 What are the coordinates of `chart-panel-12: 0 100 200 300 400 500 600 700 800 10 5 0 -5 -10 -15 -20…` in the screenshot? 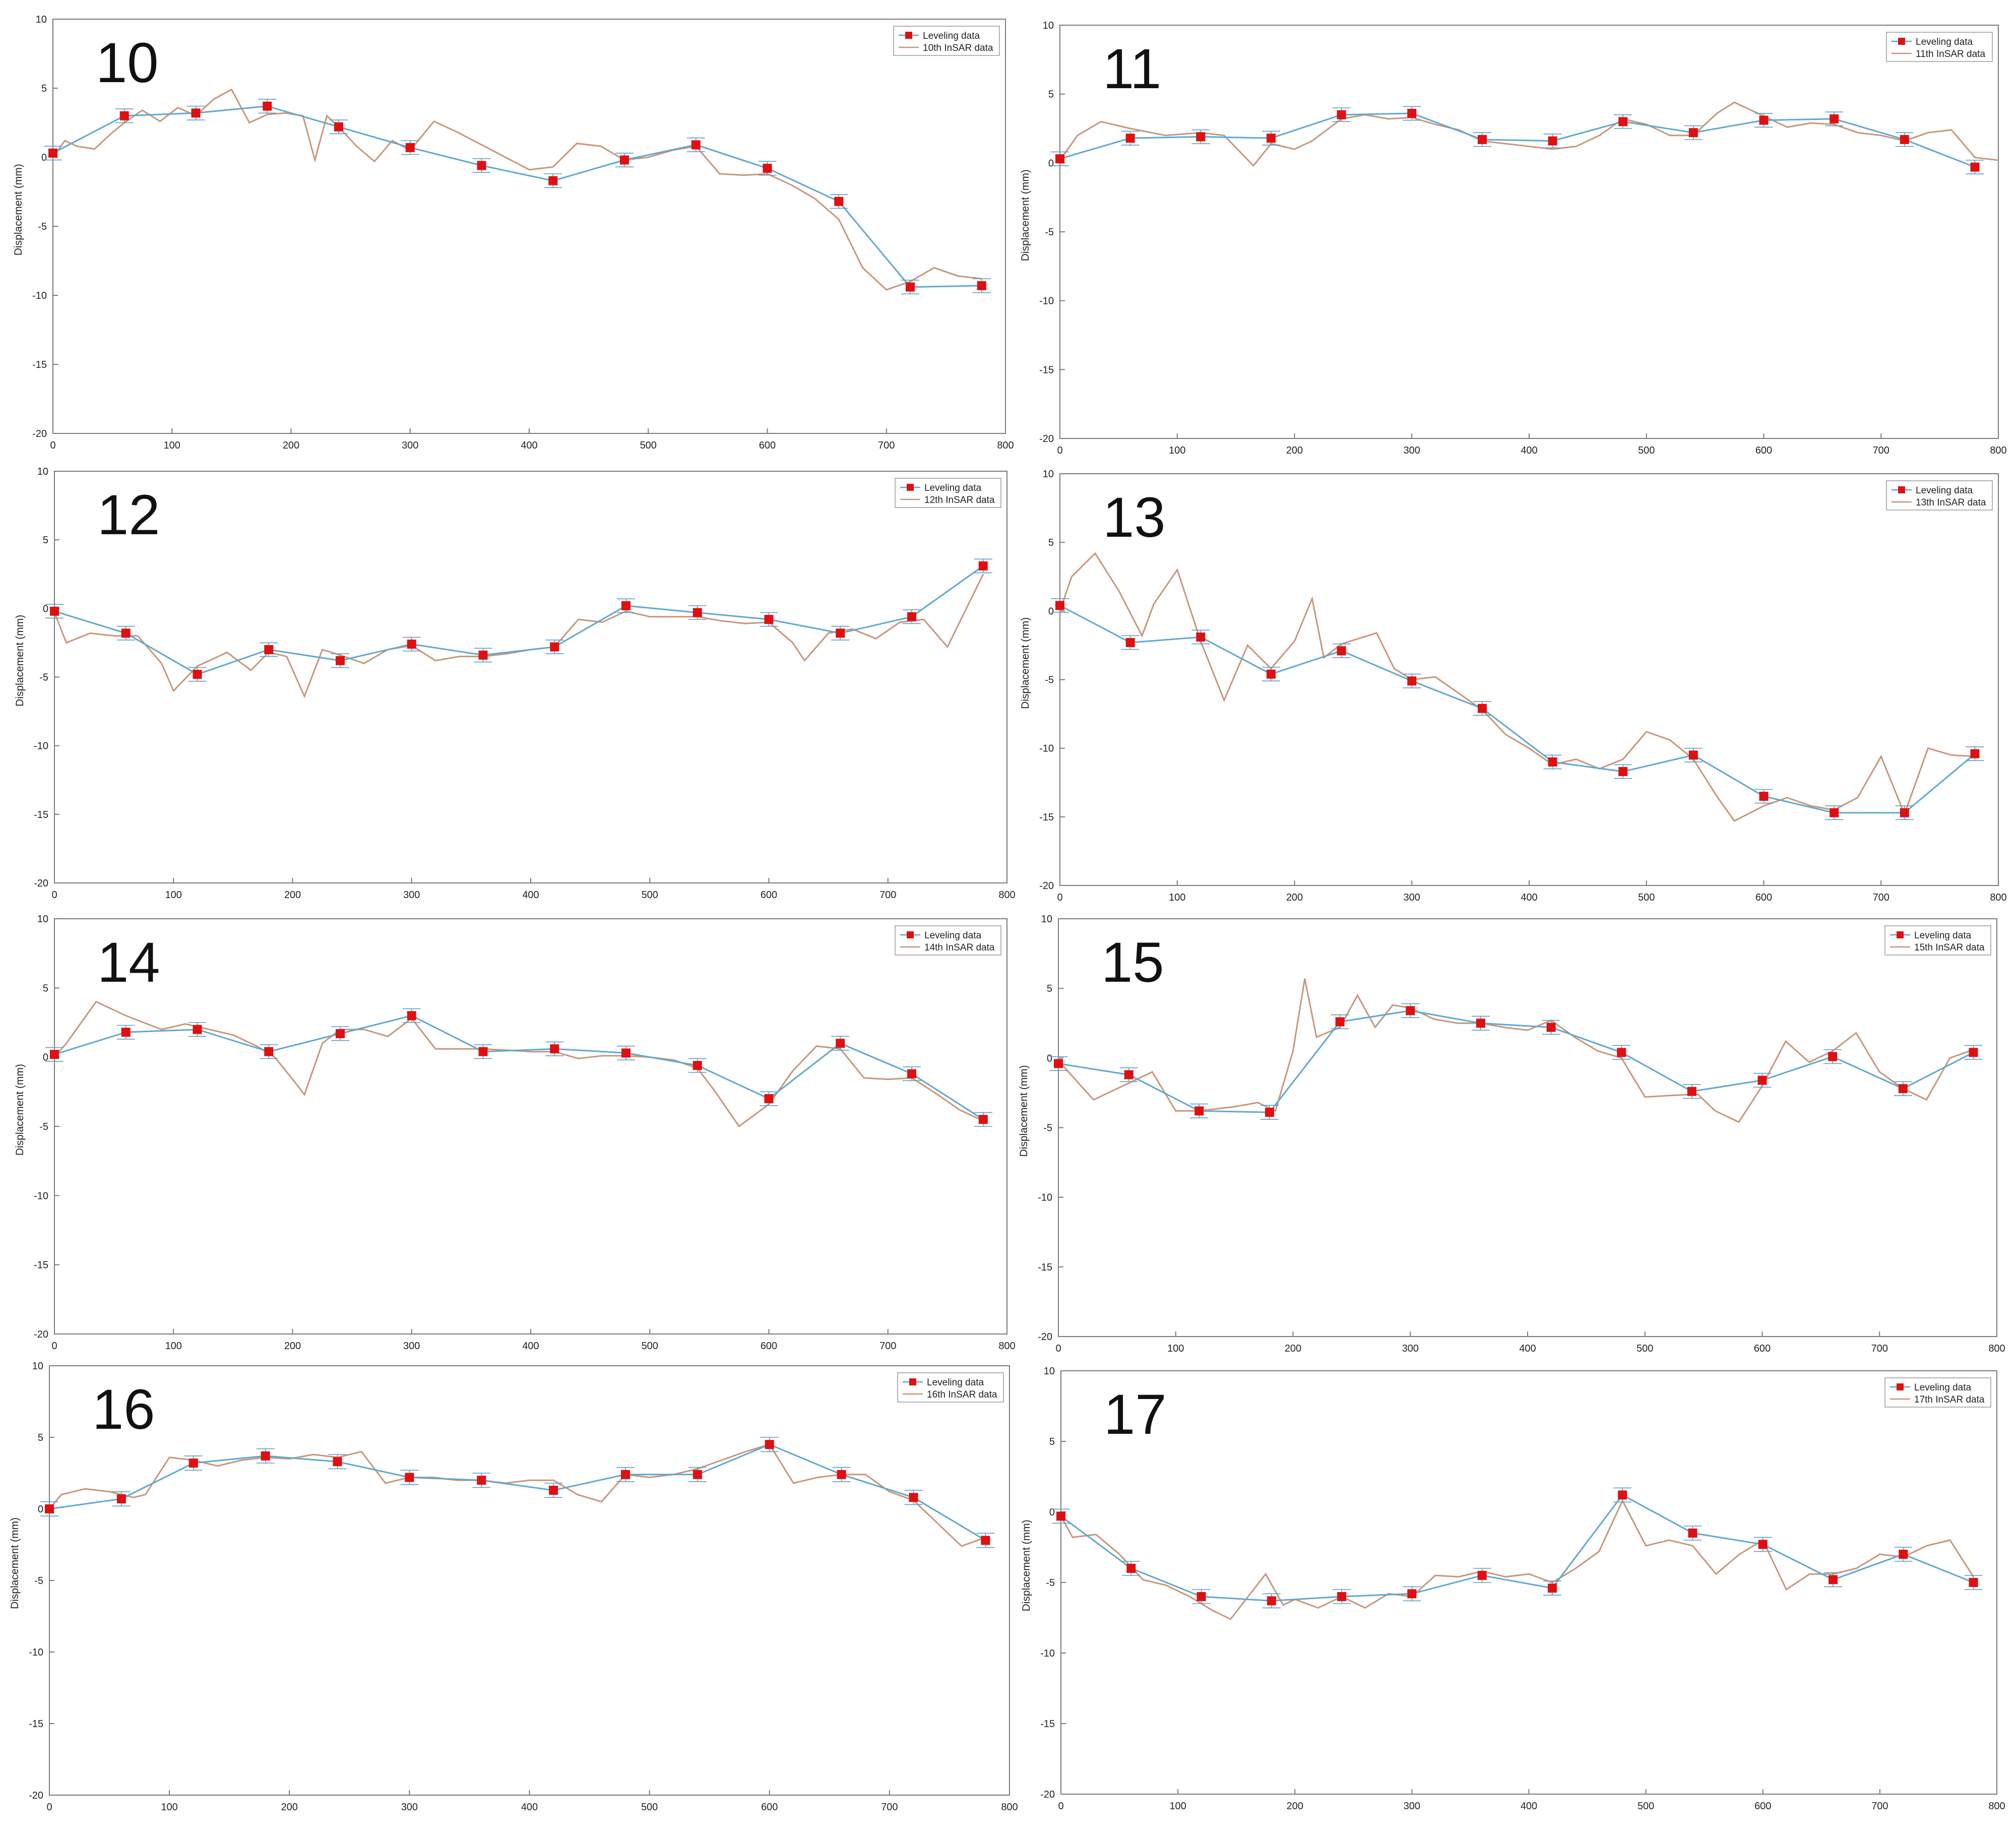 It's located at (510, 685).